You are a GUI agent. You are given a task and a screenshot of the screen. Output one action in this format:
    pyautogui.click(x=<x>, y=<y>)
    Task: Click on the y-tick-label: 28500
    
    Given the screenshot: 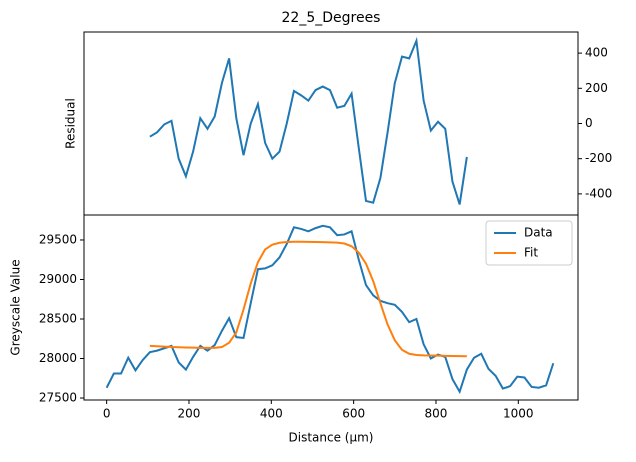 What is the action you would take?
    pyautogui.click(x=58, y=318)
    